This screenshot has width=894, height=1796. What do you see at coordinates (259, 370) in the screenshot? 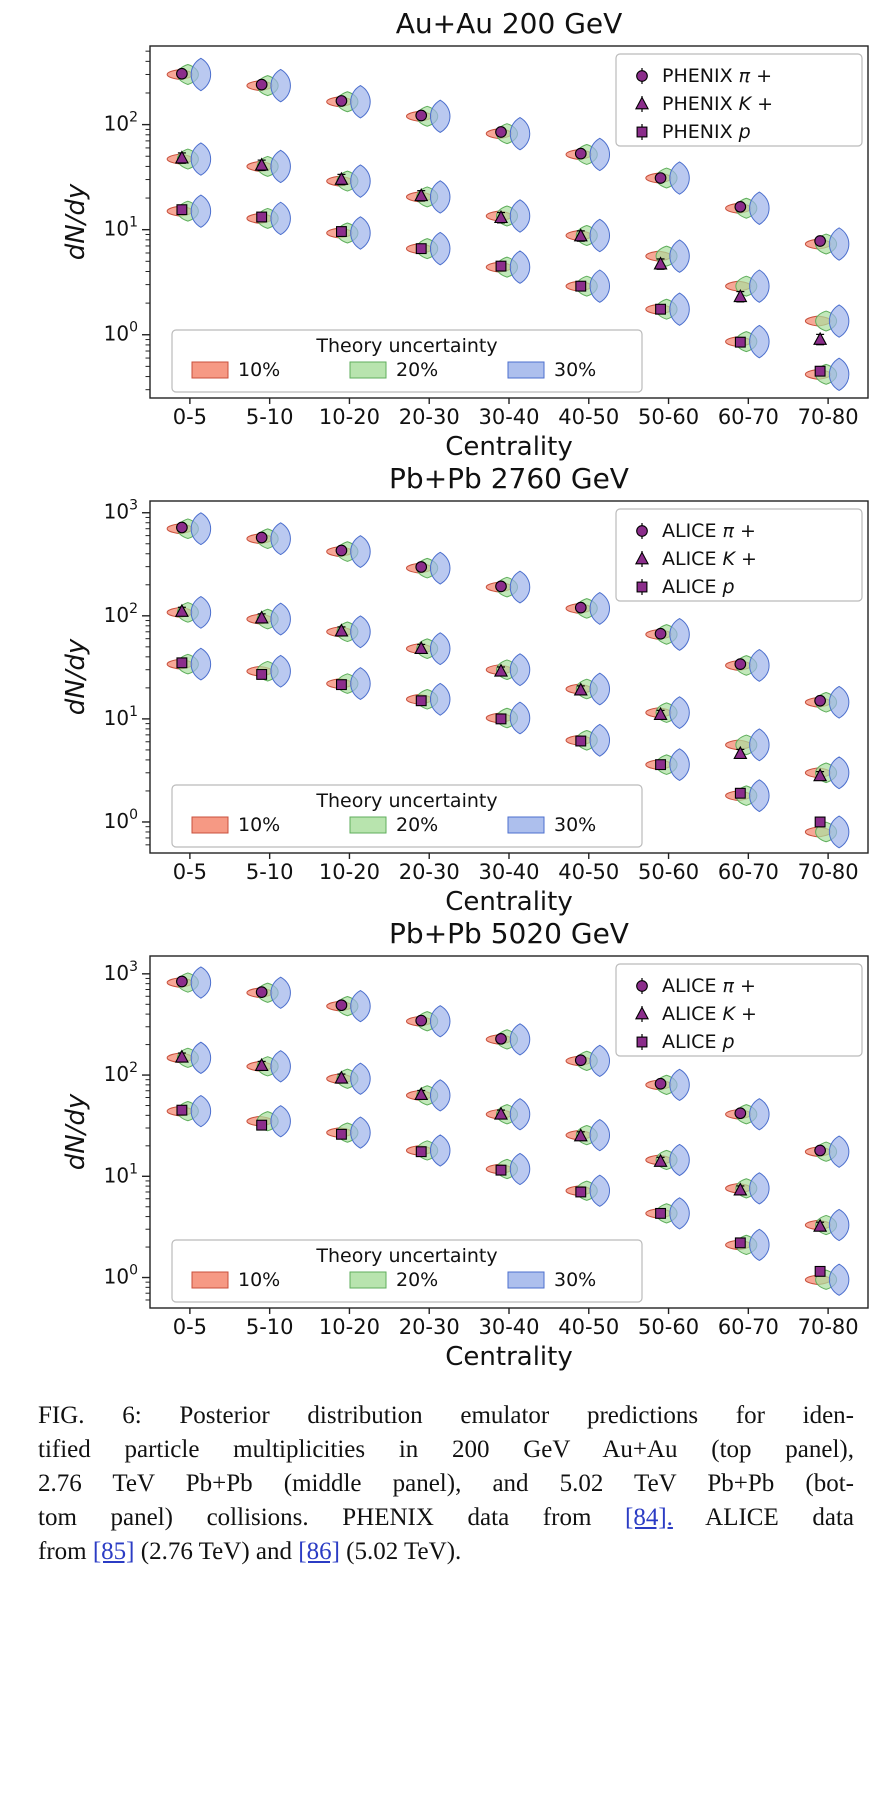
I see `uncertainty-label: 10%` at bounding box center [259, 370].